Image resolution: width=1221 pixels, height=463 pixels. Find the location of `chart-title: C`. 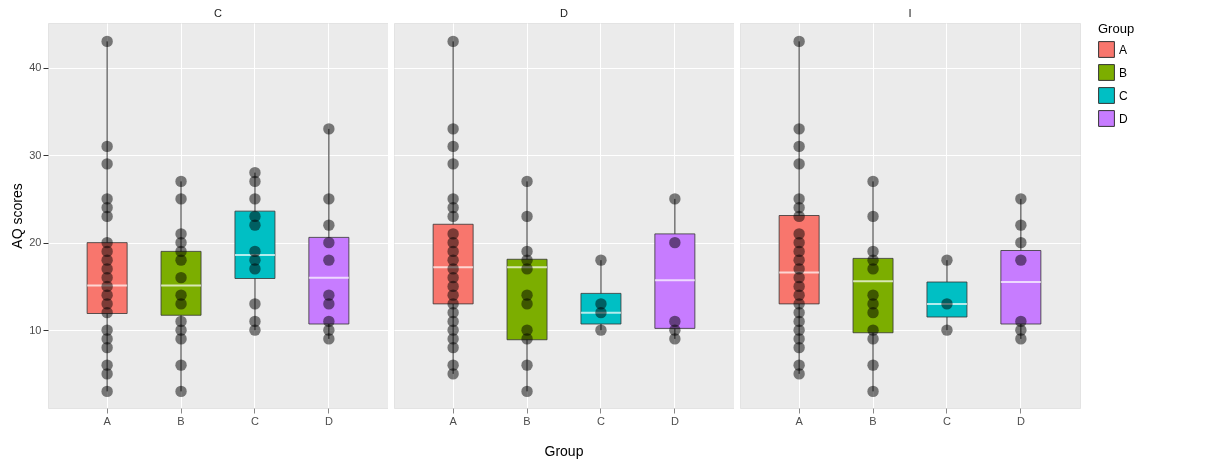

chart-title: C is located at coordinates (218, 13).